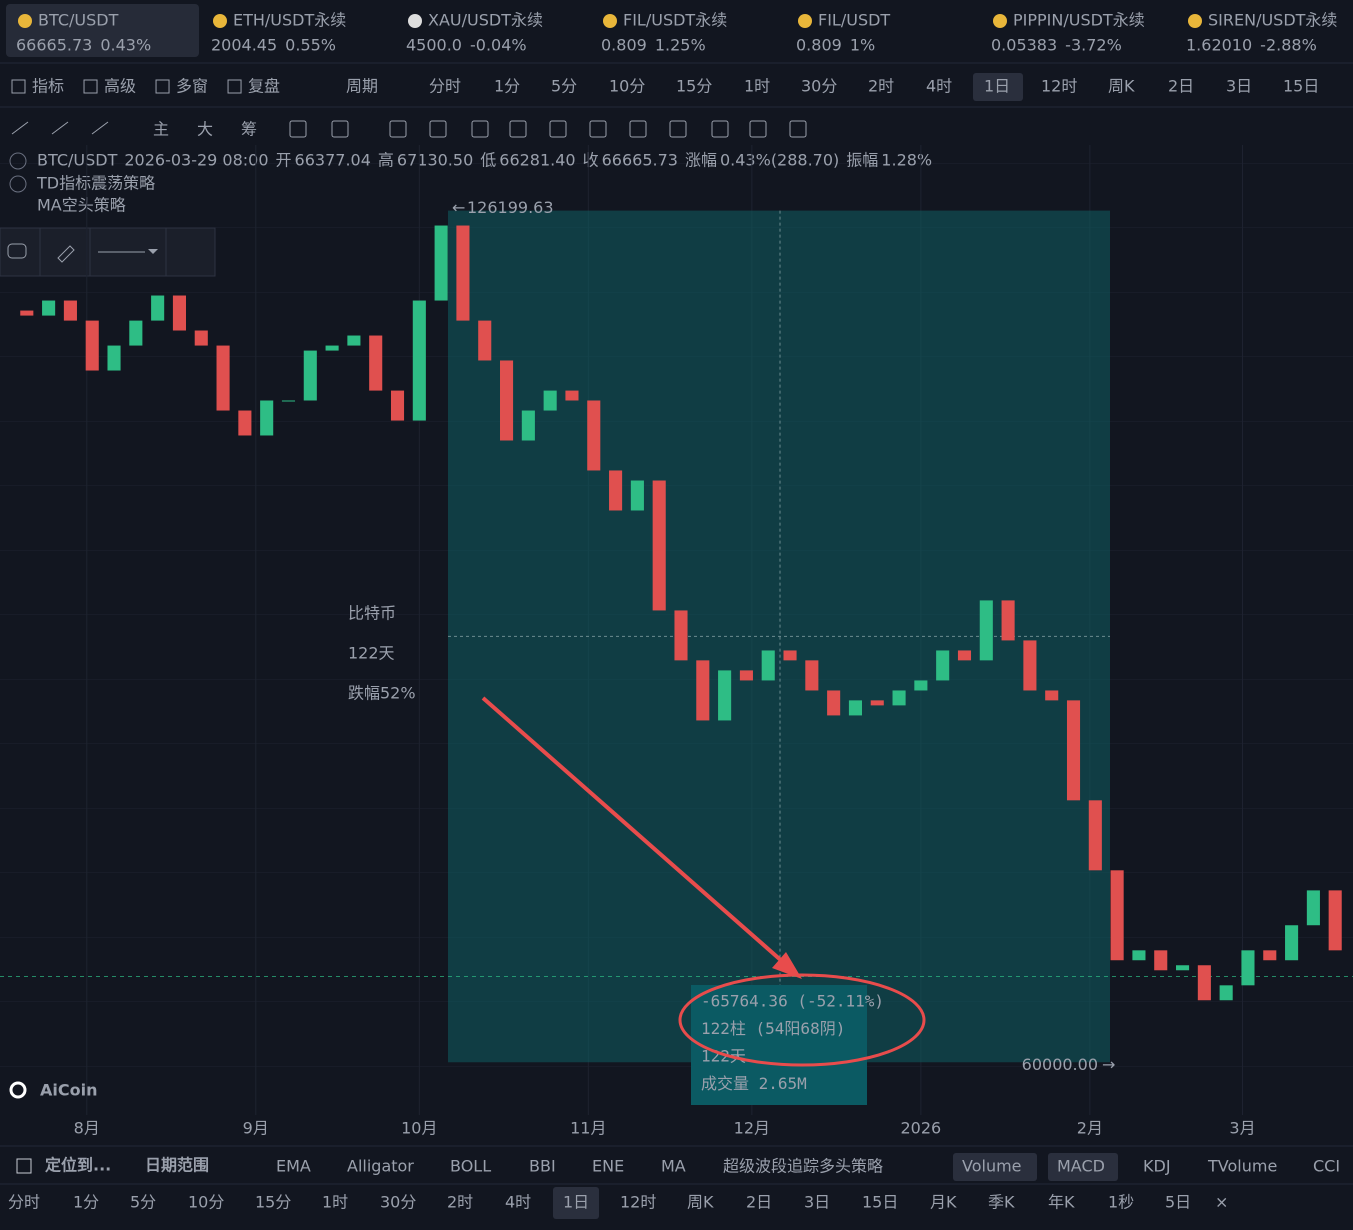  What do you see at coordinates (673, 1166) in the screenshot?
I see `indicator-button: MA` at bounding box center [673, 1166].